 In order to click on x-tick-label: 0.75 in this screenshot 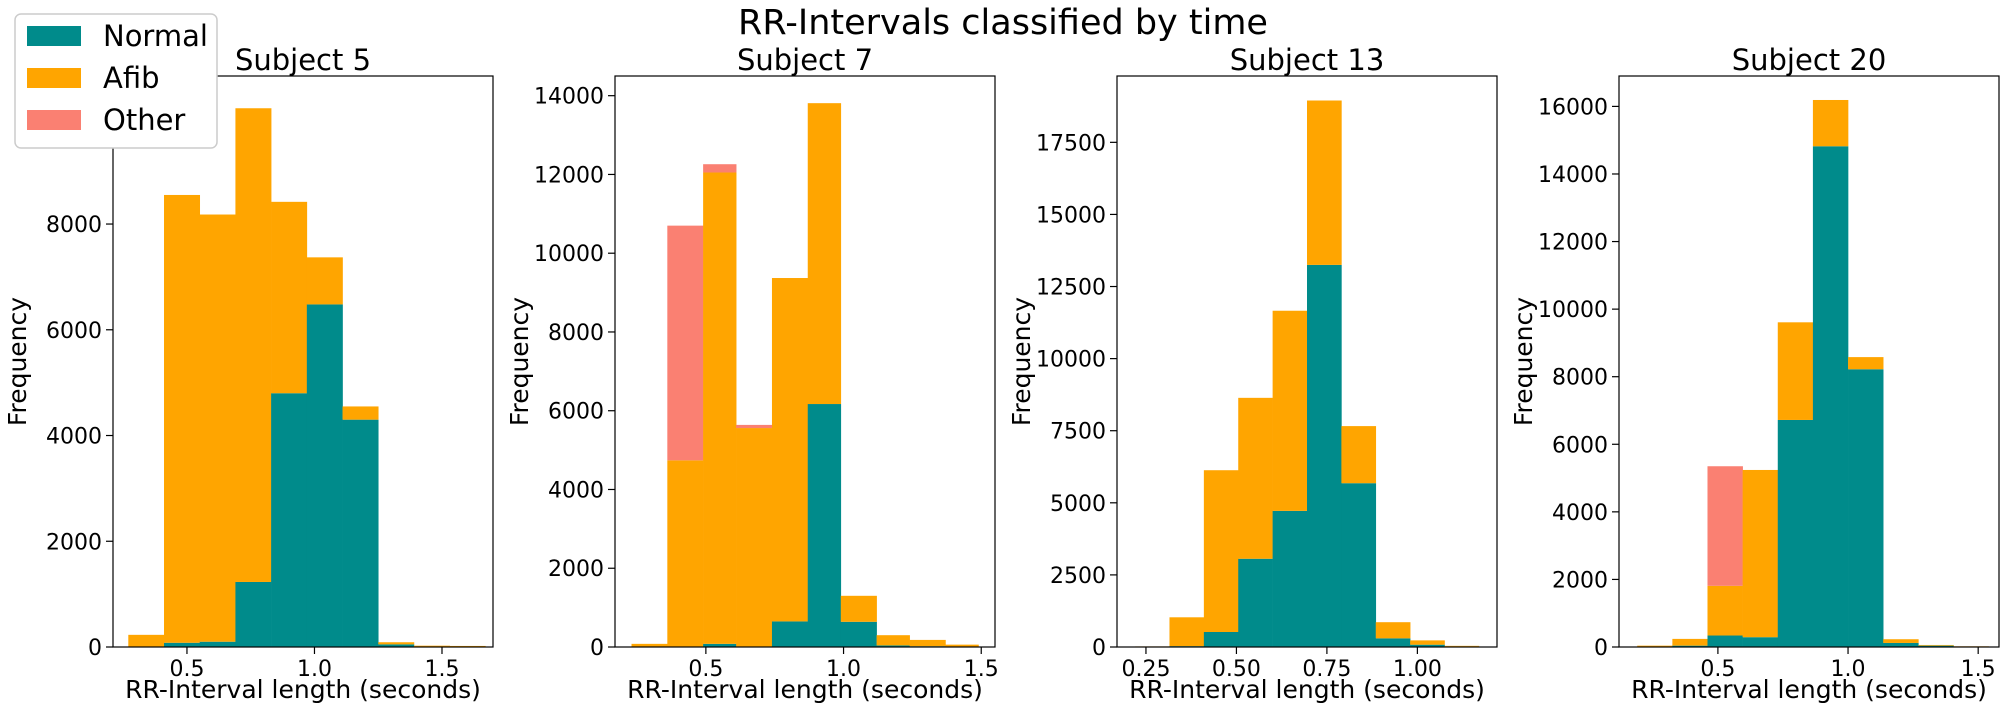, I will do `click(1326, 669)`.